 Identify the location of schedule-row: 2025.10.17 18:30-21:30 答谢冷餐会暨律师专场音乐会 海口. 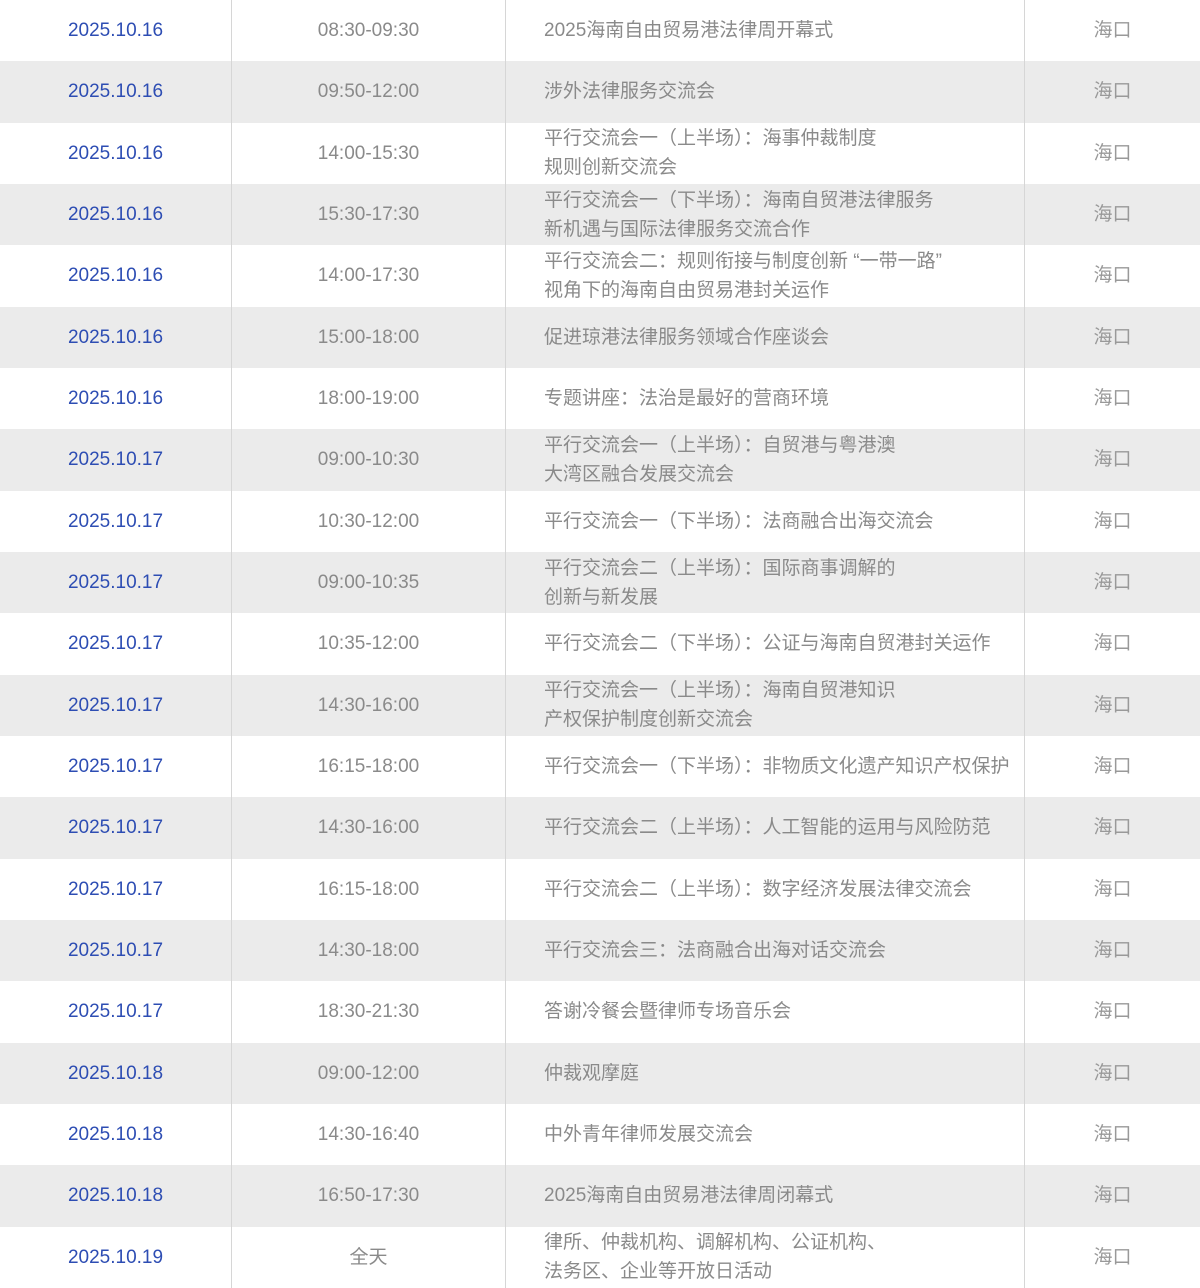
(600, 1012).